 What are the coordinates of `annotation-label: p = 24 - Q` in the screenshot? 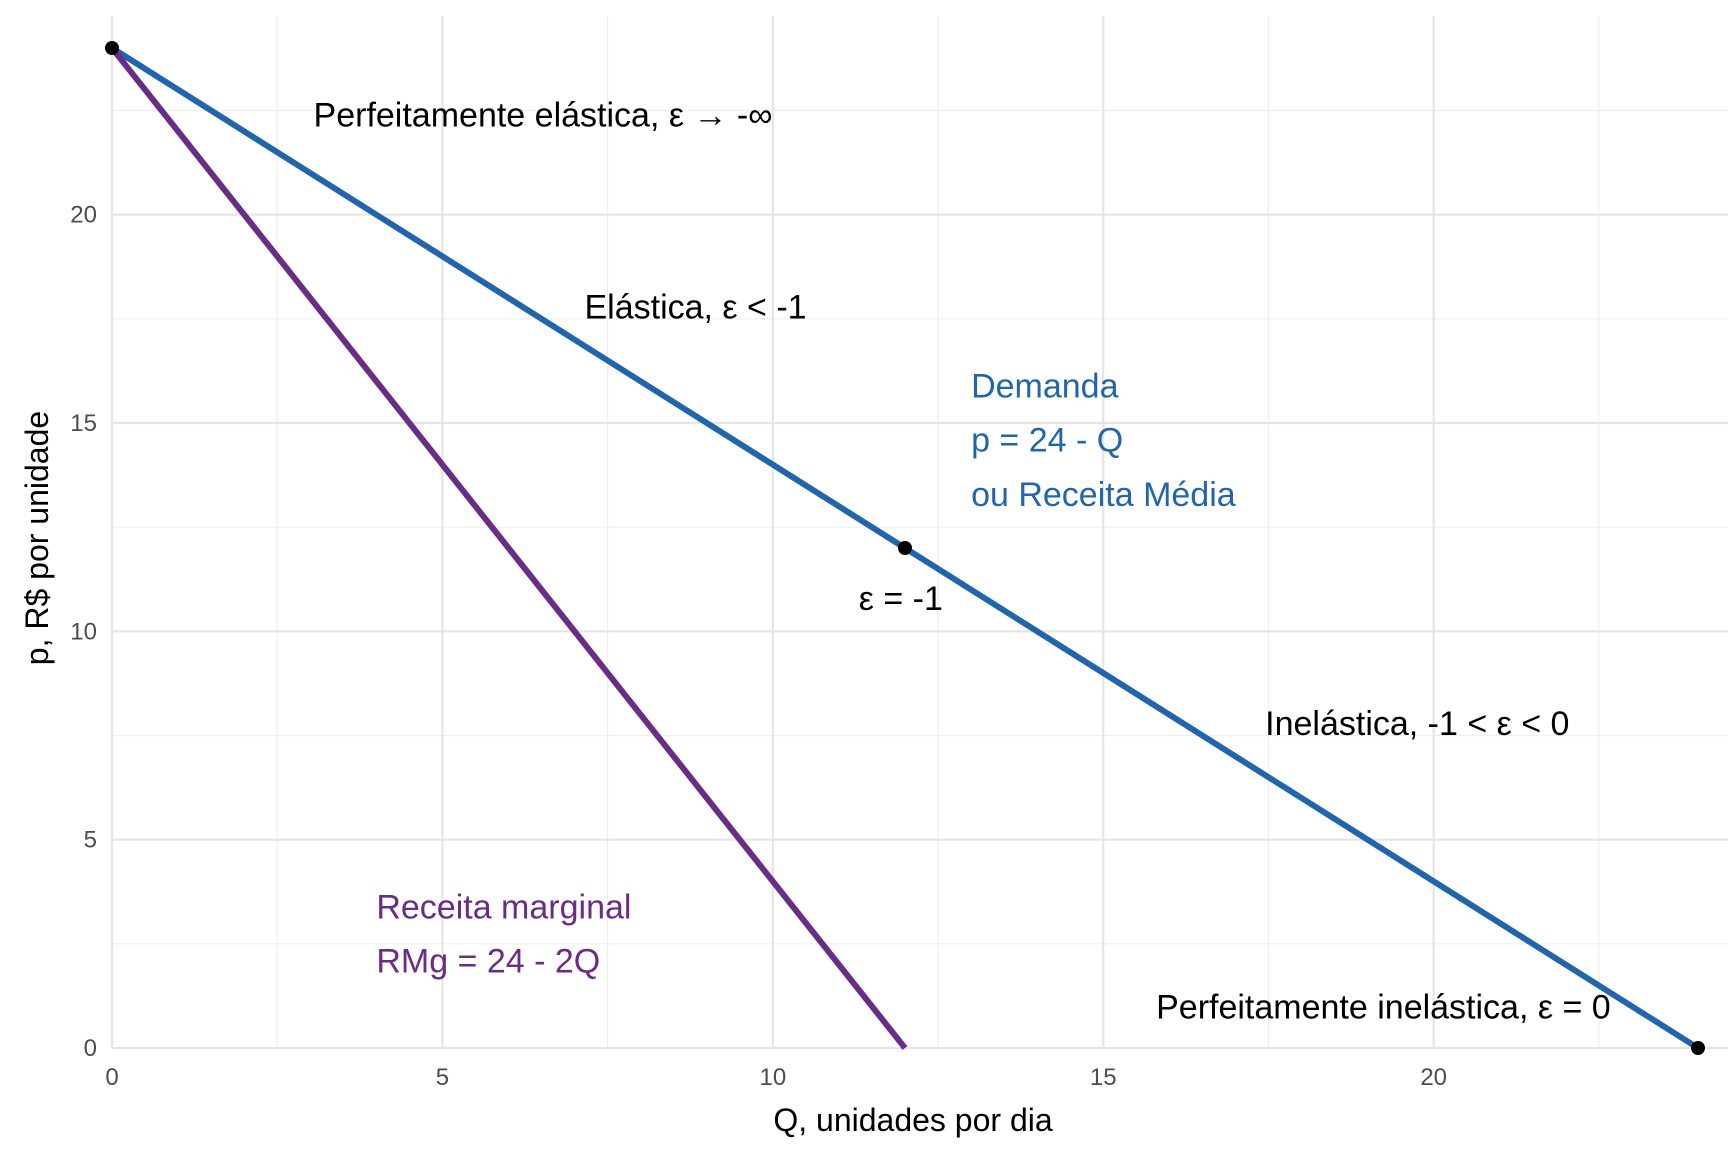 It's located at (1047, 441).